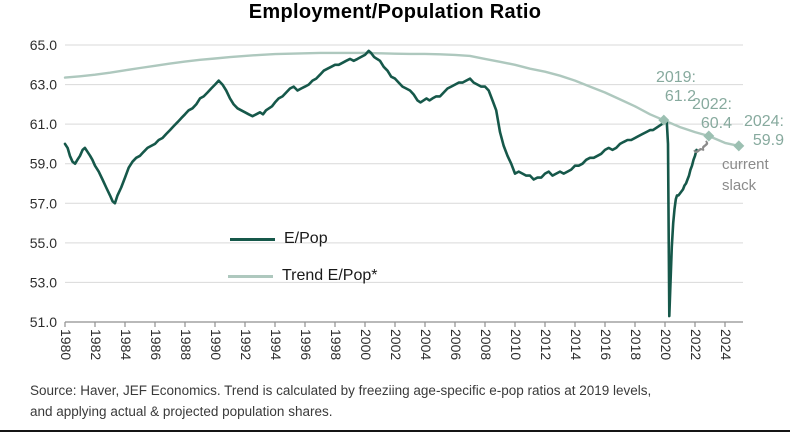  I want to click on callout-2024-value: 59.9, so click(768, 140).